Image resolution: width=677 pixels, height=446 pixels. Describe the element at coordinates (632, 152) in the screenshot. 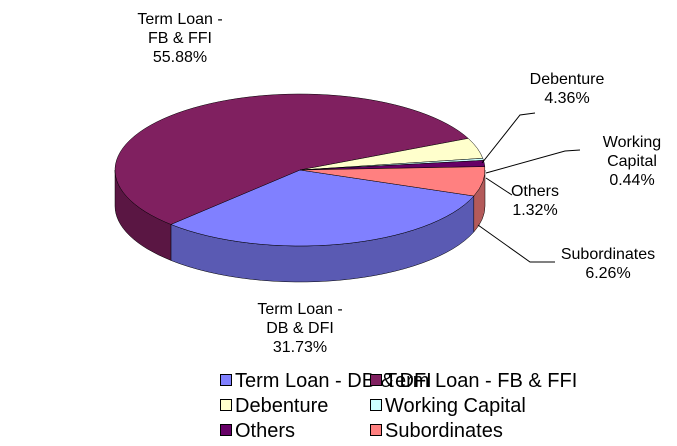

I see `label-category: Working Capital` at that location.